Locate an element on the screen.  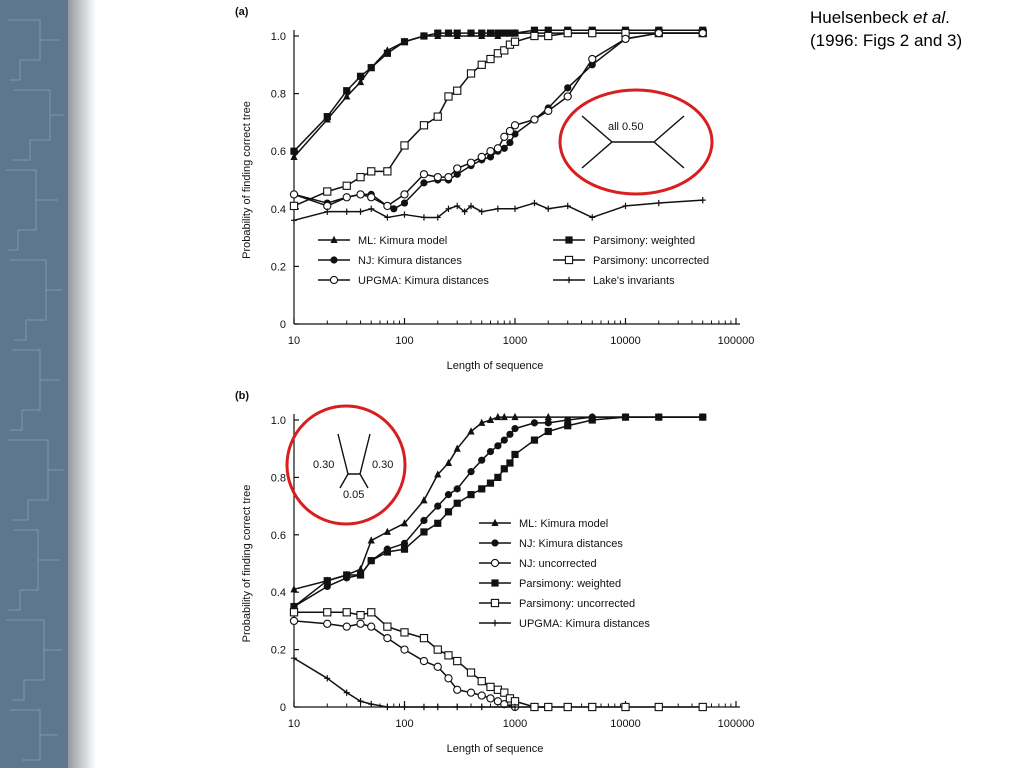
tree-inset-a: all 0.50 is located at coordinates (636, 142).